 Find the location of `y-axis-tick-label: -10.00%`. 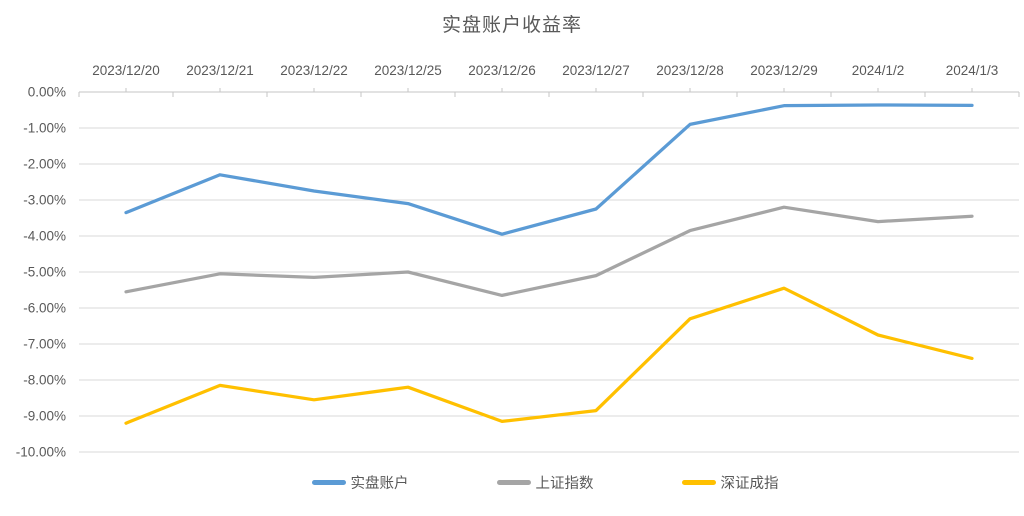

y-axis-tick-label: -10.00% is located at coordinates (41, 452).